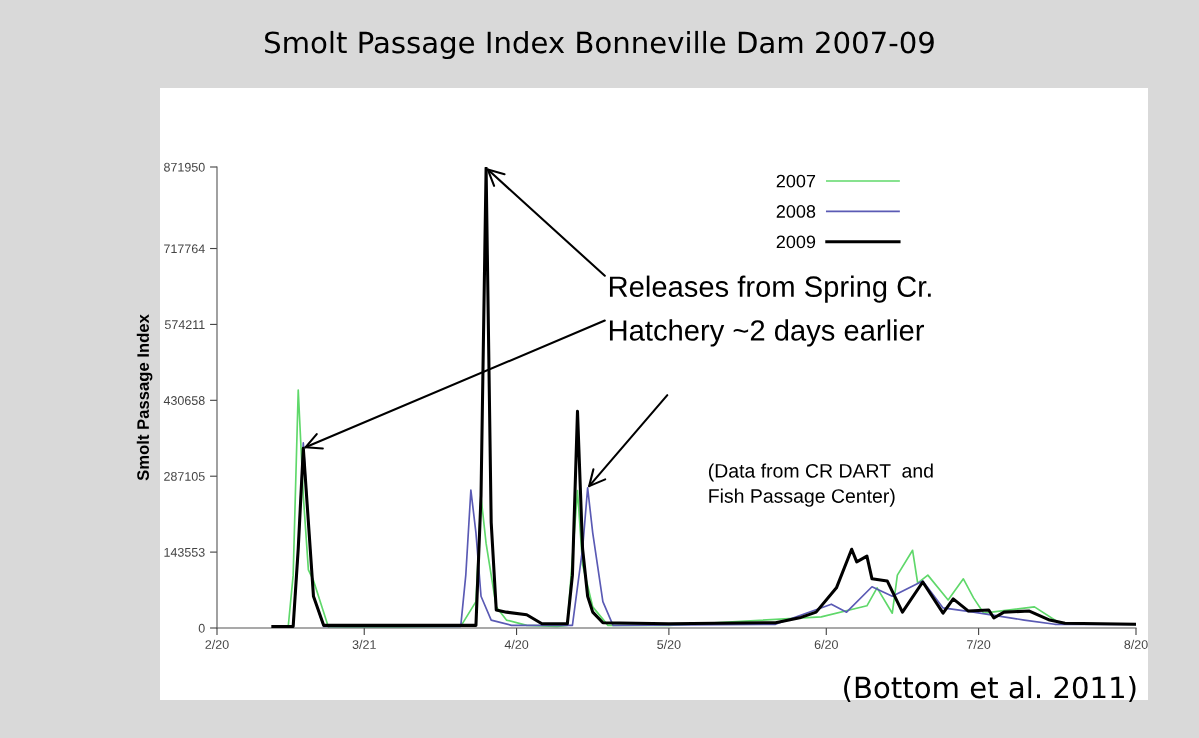 The image size is (1199, 738). Describe the element at coordinates (767, 333) in the screenshot. I see `annotation: Hatchery ~2 days earlier` at that location.